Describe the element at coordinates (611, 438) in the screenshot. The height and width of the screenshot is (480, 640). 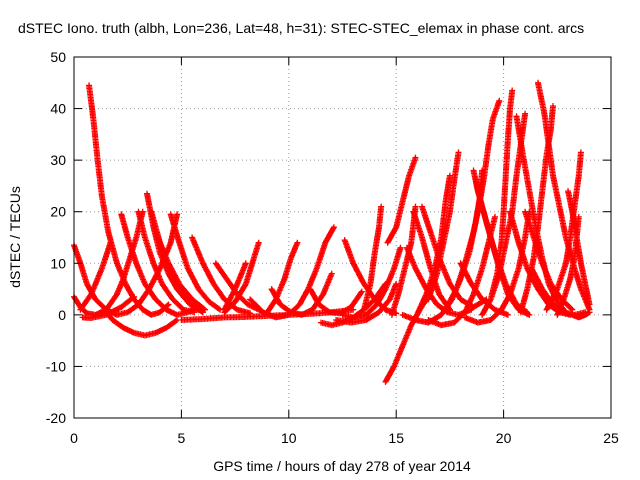
I see `x-tick-label: 25` at that location.